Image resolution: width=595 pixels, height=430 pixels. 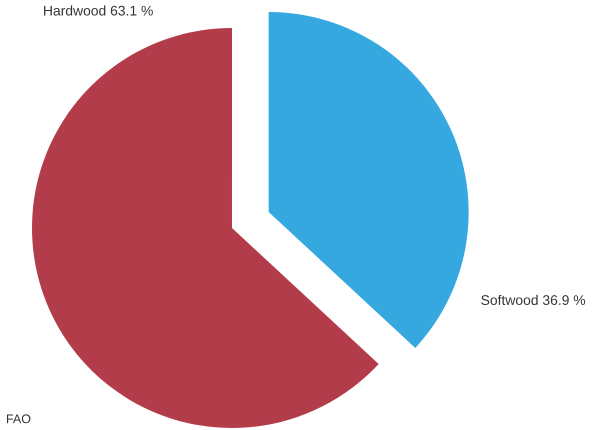 What do you see at coordinates (18, 419) in the screenshot?
I see `text: FAO` at bounding box center [18, 419].